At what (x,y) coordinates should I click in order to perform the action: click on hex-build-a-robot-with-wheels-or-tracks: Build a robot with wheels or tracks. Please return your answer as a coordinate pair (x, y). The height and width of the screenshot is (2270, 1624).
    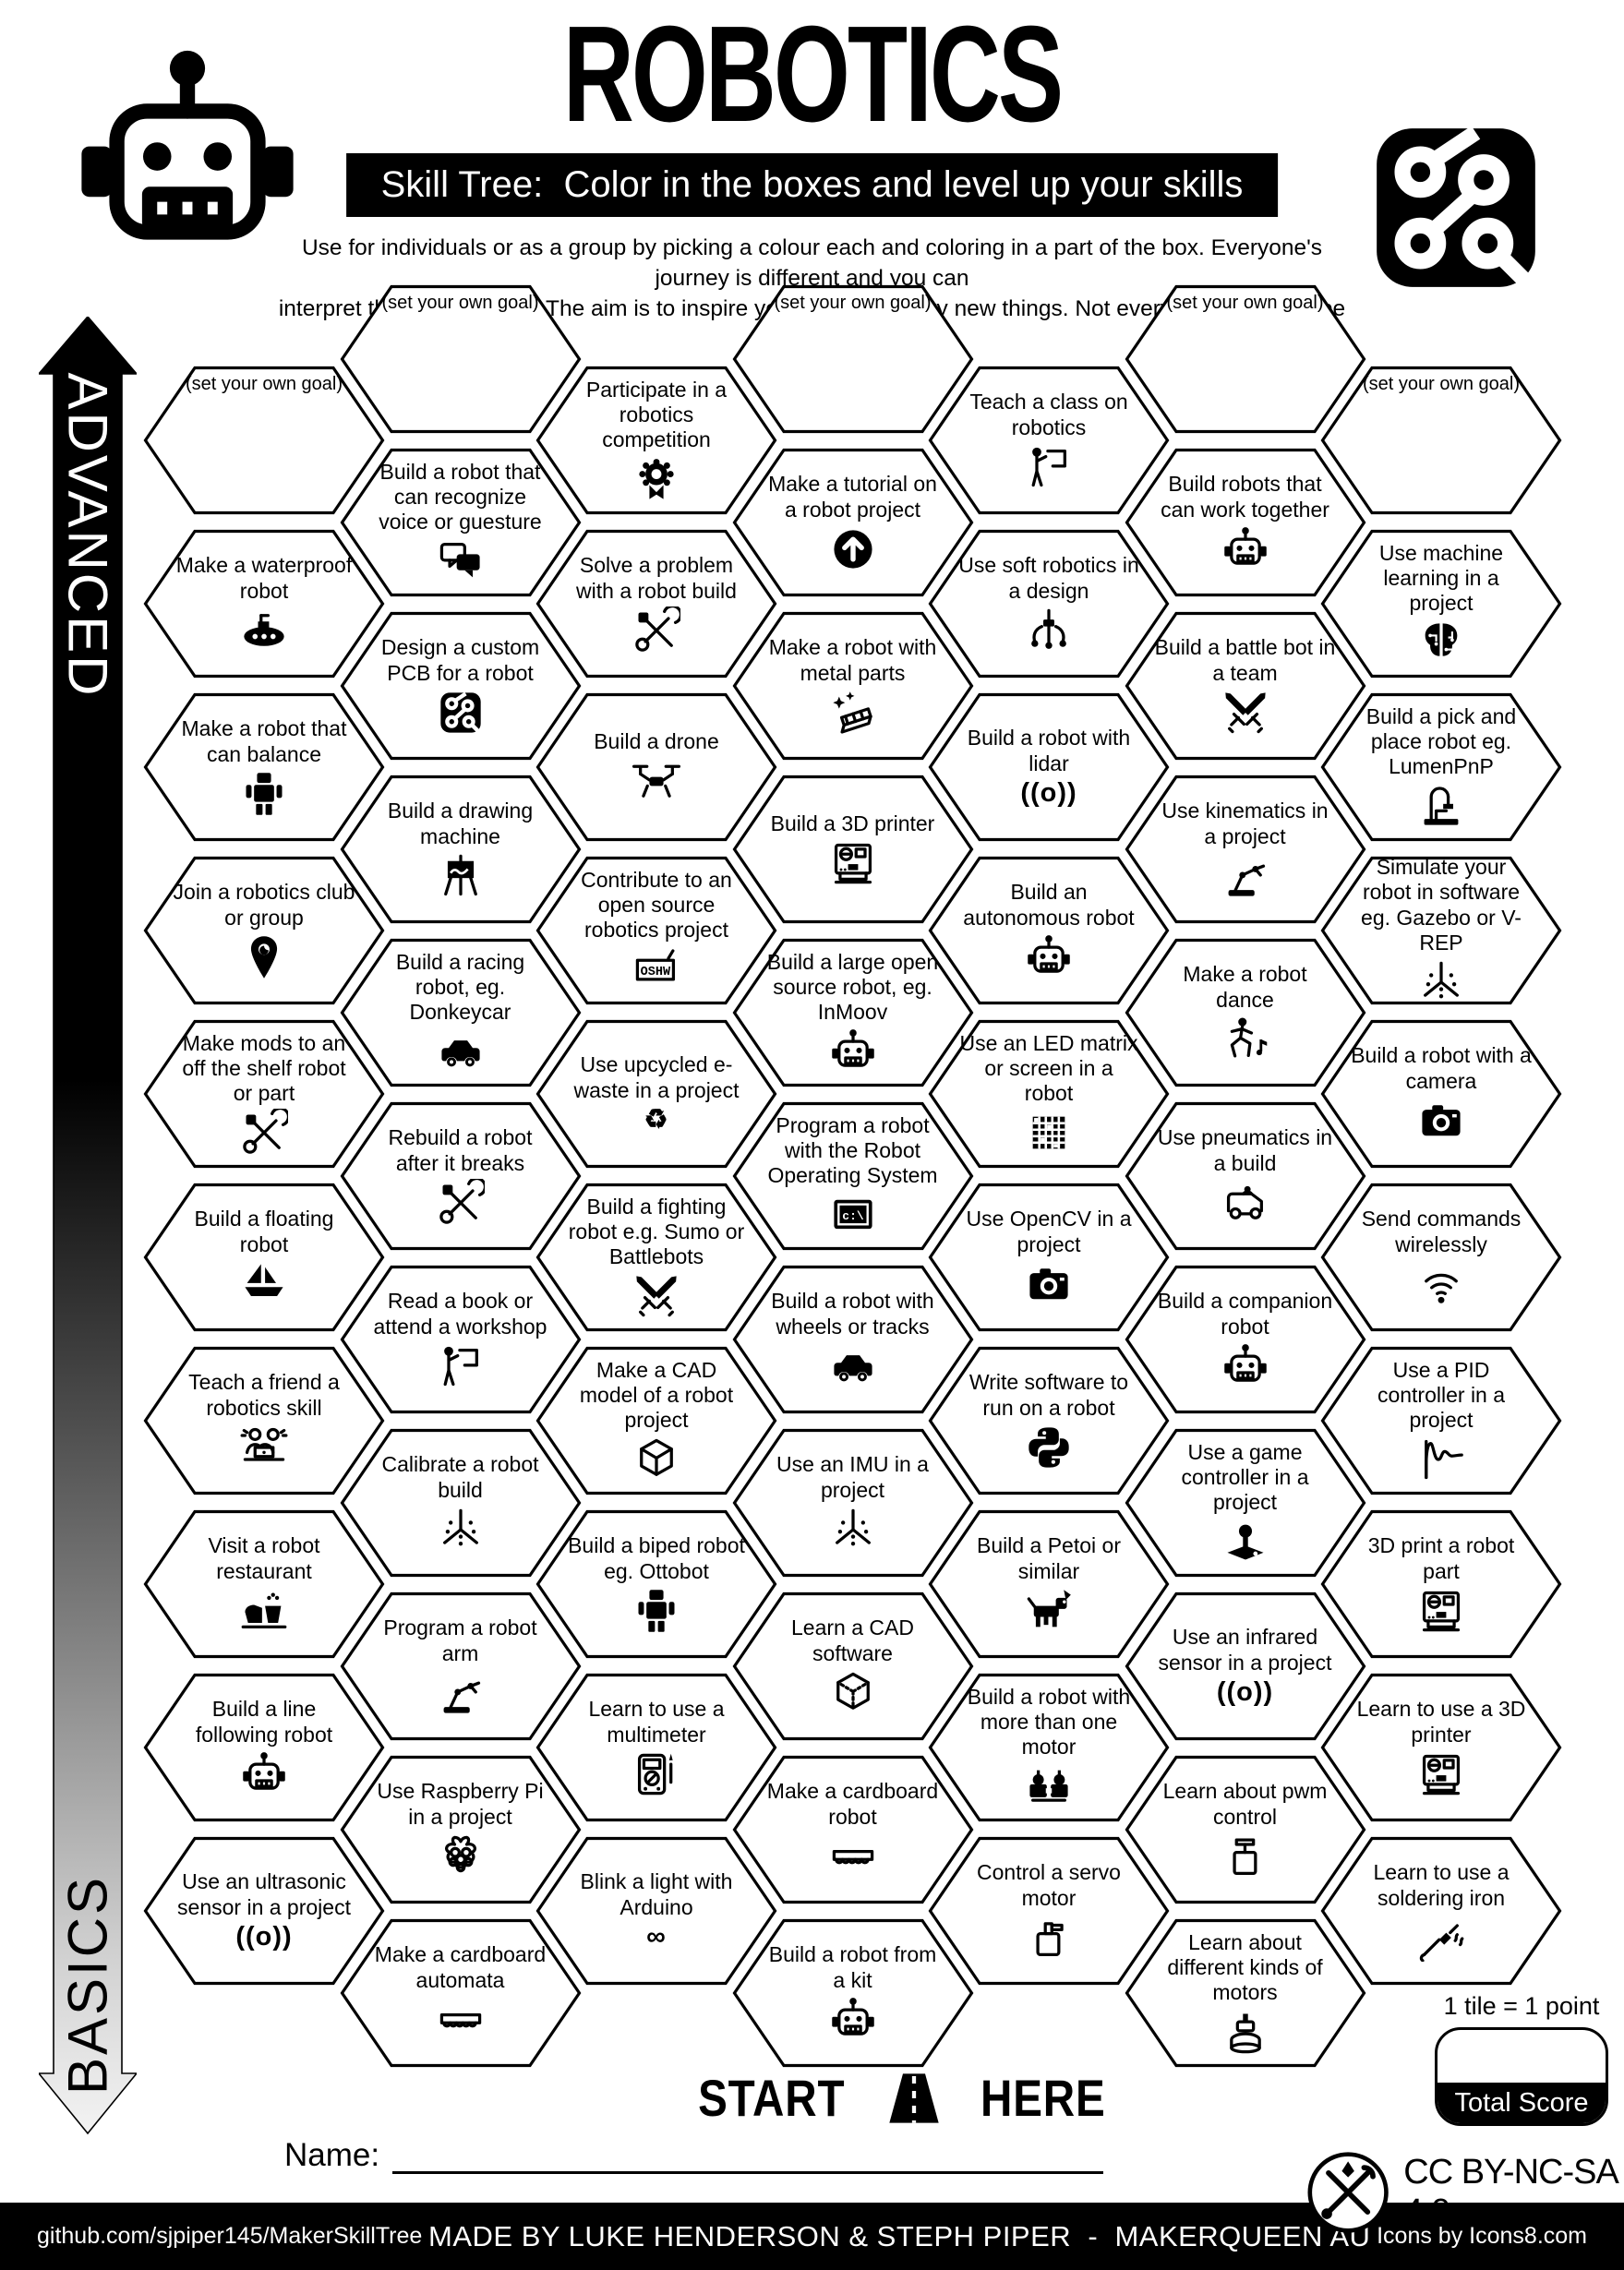
    Looking at the image, I should click on (853, 1339).